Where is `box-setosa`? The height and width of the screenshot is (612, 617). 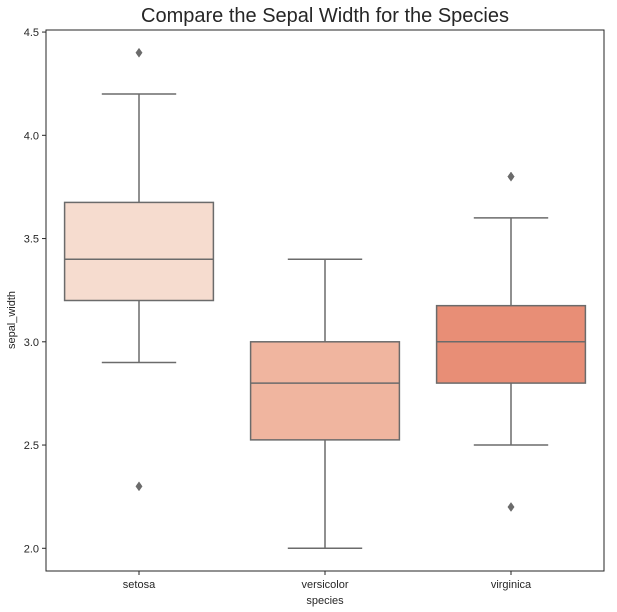
box-setosa is located at coordinates (139, 251).